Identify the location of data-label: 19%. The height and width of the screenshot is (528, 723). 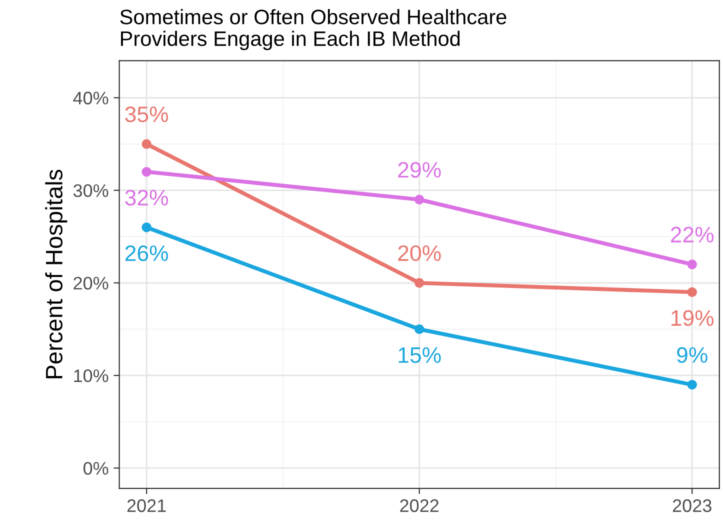
(693, 318).